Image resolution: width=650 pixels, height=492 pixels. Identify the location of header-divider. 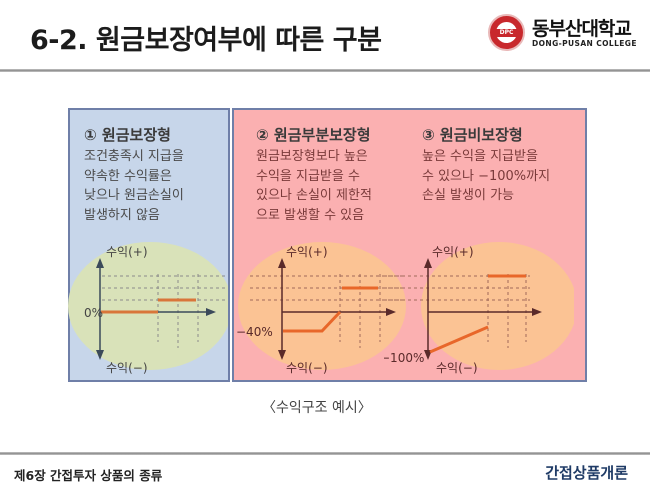
(325, 70).